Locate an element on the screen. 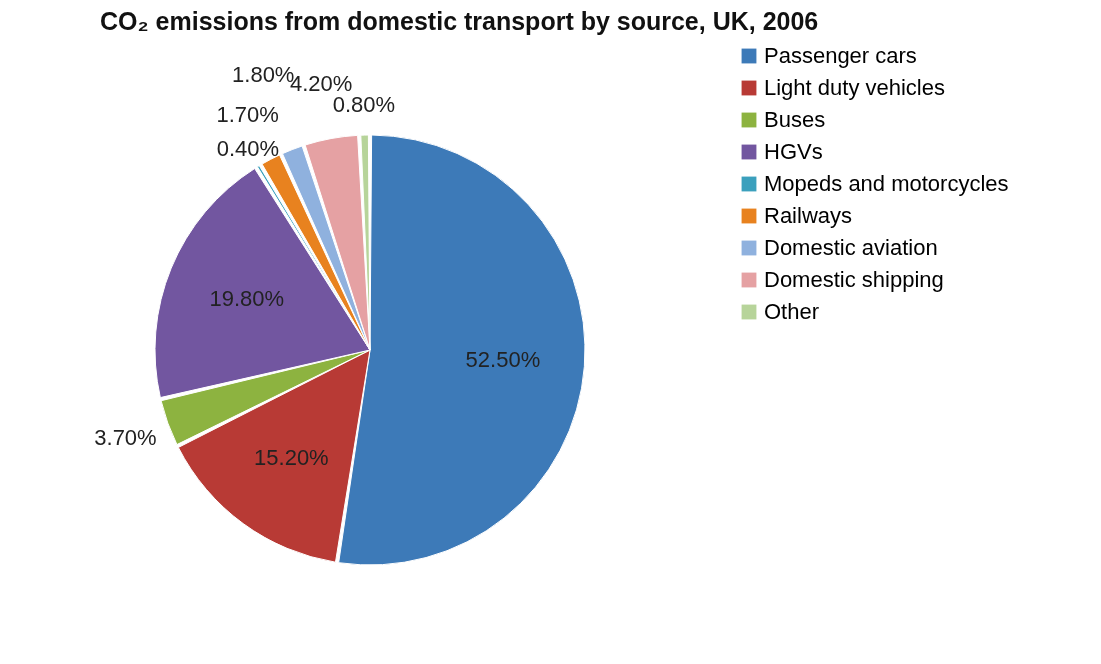 The width and height of the screenshot is (1101, 664). chart-title: CO₂ emissions from domestic transport by source, UK, 2006 is located at coordinates (459, 21).